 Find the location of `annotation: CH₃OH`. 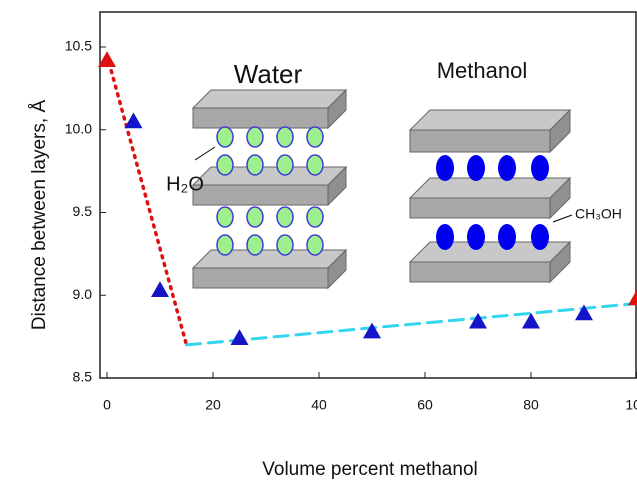

annotation: CH₃OH is located at coordinates (598, 214).